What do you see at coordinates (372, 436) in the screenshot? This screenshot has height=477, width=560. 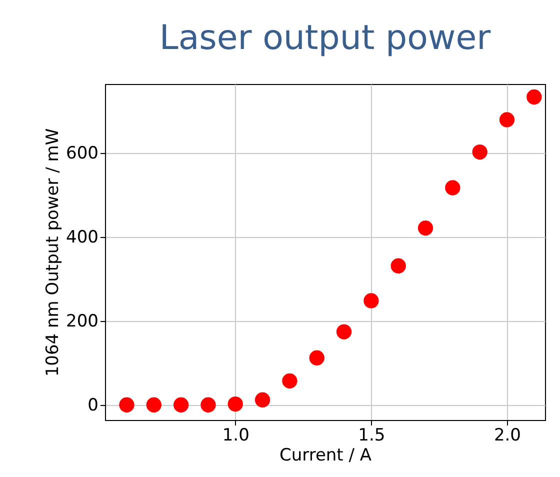 I see `x-tick-label: 1.5` at bounding box center [372, 436].